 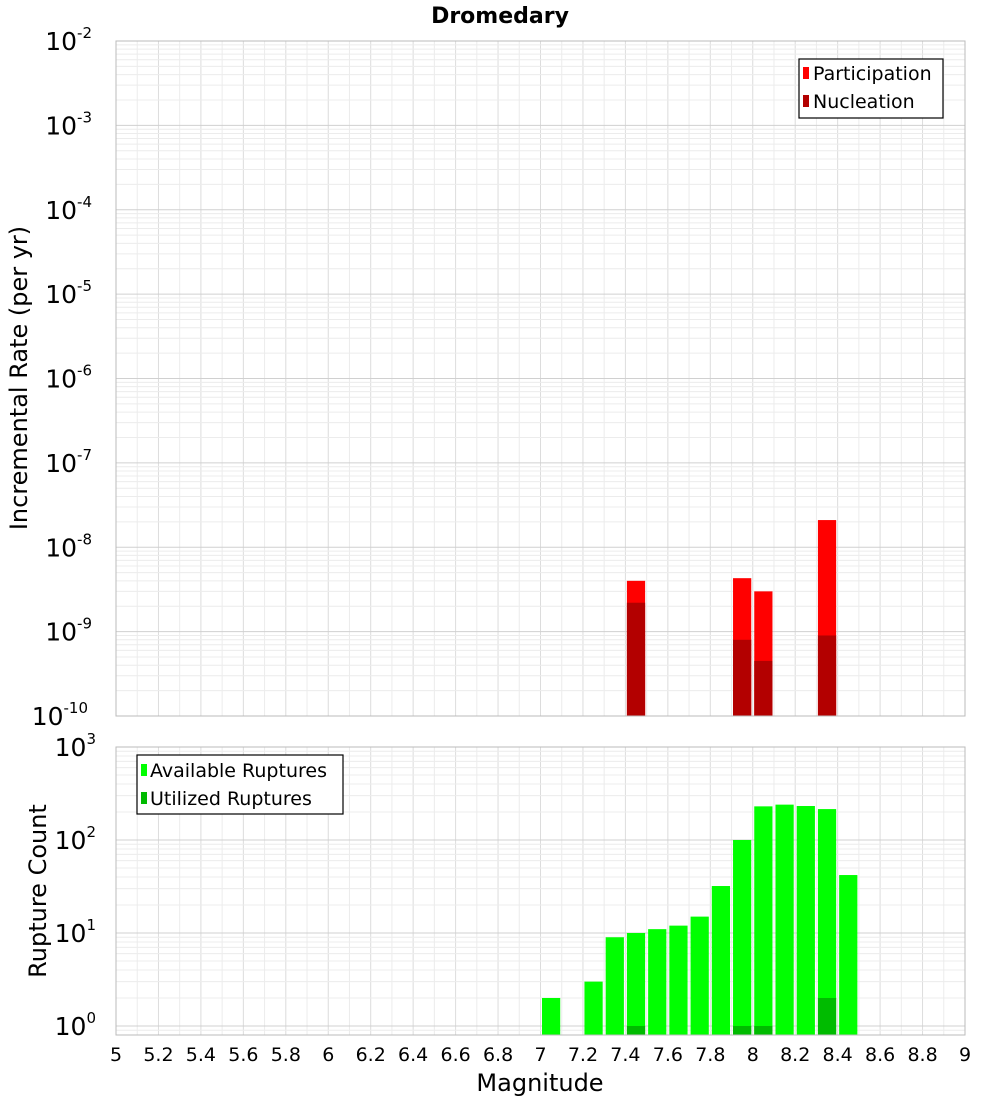 I want to click on utilized-legend-swatch, so click(x=144, y=798).